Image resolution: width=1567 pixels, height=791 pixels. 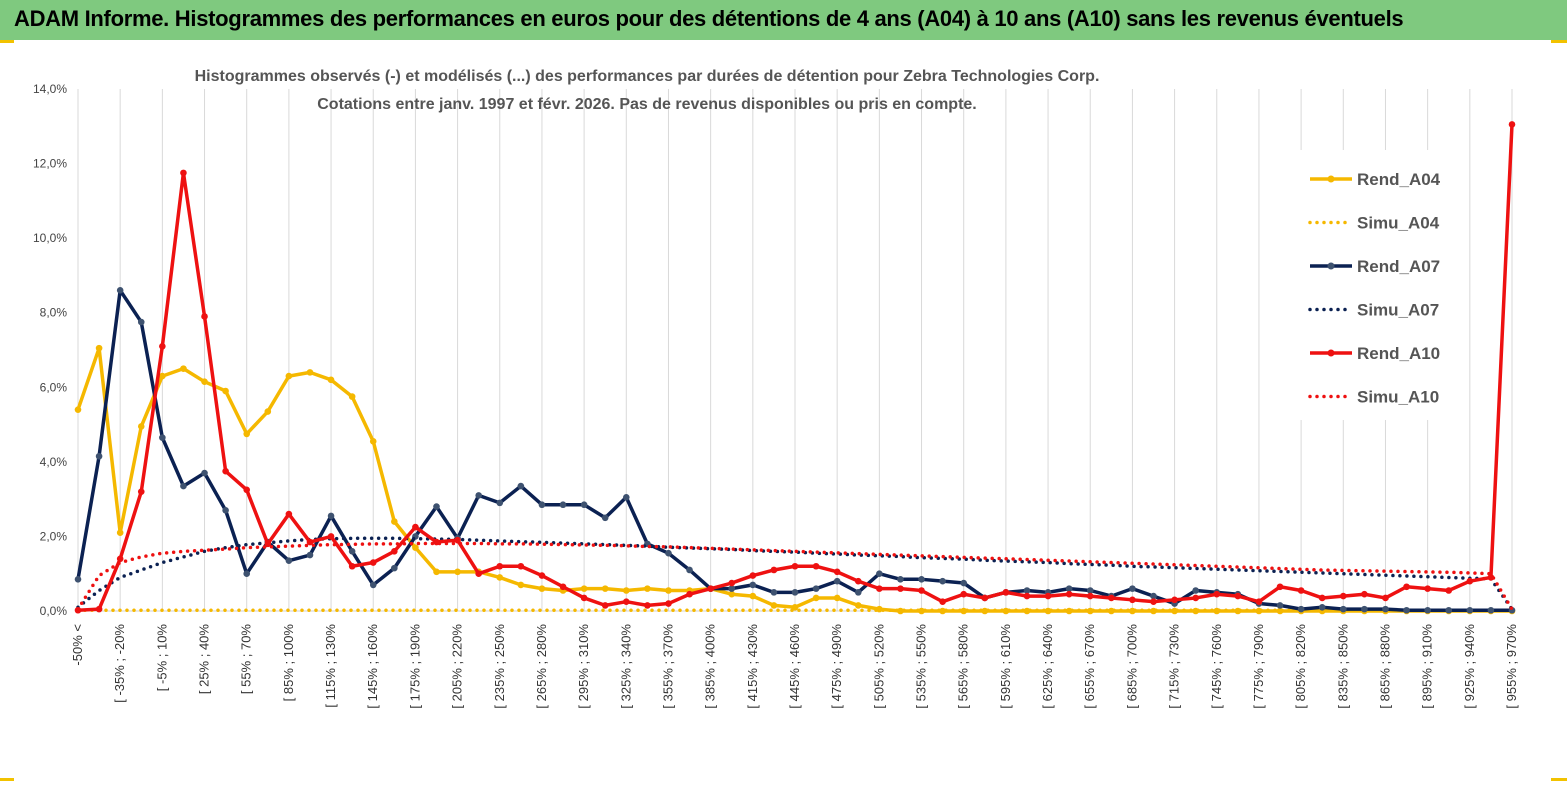 I want to click on x-tick-label: [ 655% ; 670%, so click(x=1089, y=666).